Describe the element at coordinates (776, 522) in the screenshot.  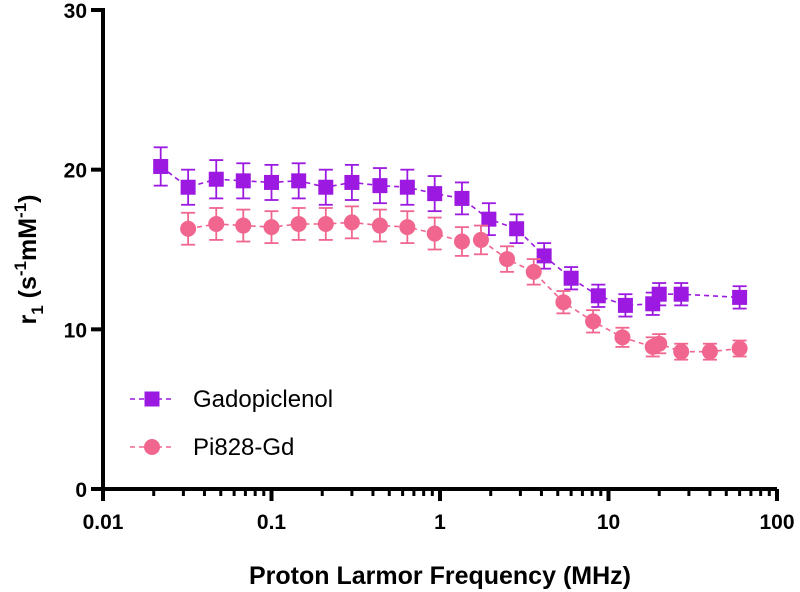
I see `x-tick-label: 100` at that location.